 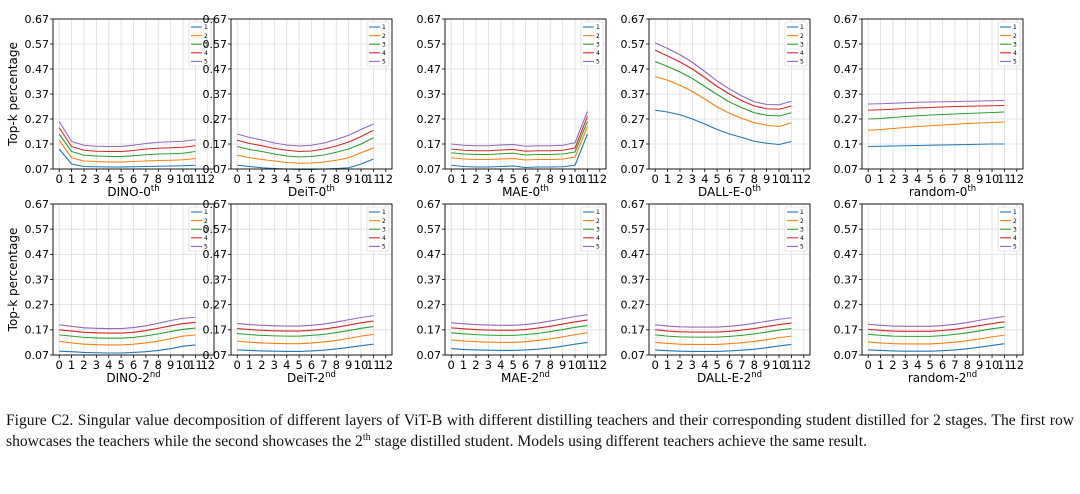 I want to click on x-axis-label: DALL-E-0th, so click(x=729, y=191).